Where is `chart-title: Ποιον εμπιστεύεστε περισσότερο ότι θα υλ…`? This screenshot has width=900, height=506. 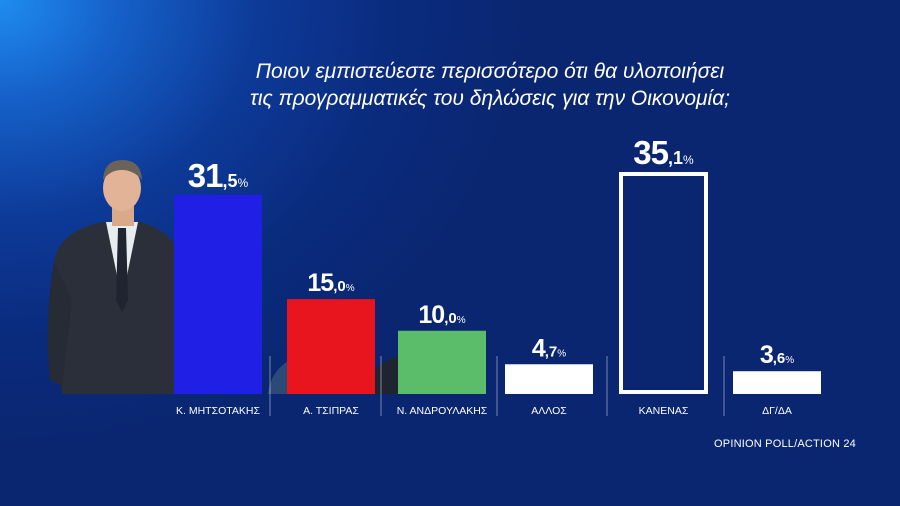 chart-title: Ποιον εμπιστεύεστε περισσότερο ότι θα υλ… is located at coordinates (490, 85).